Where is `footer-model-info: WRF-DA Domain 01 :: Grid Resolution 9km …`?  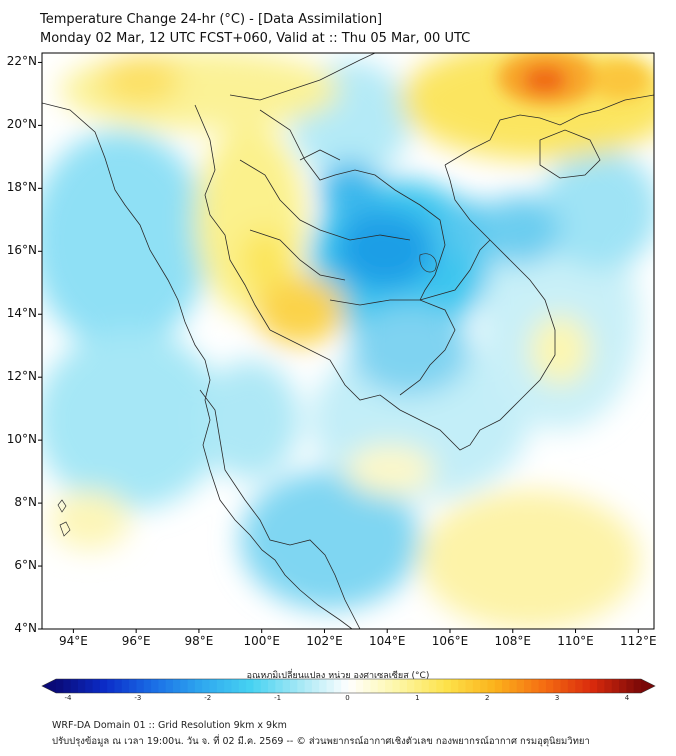
footer-model-info: WRF-DA Domain 01 :: Grid Resolution 9km … is located at coordinates (169, 725).